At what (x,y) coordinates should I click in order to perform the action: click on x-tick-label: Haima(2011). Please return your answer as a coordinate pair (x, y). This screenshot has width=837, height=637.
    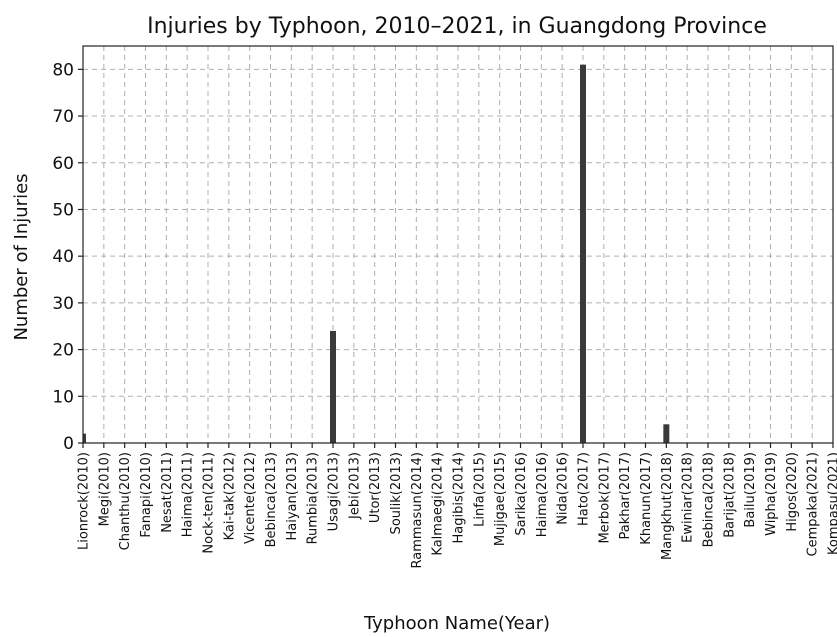
    Looking at the image, I should click on (188, 494).